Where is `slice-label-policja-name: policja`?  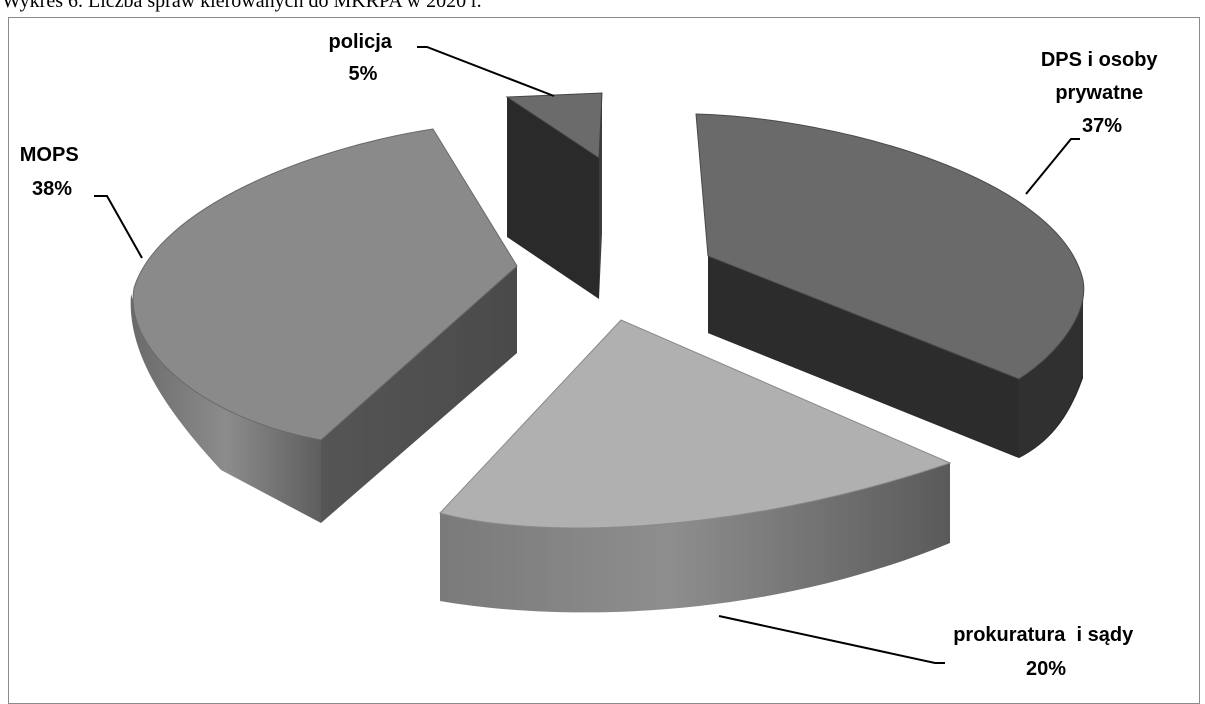
slice-label-policja-name: policja is located at coordinates (361, 42).